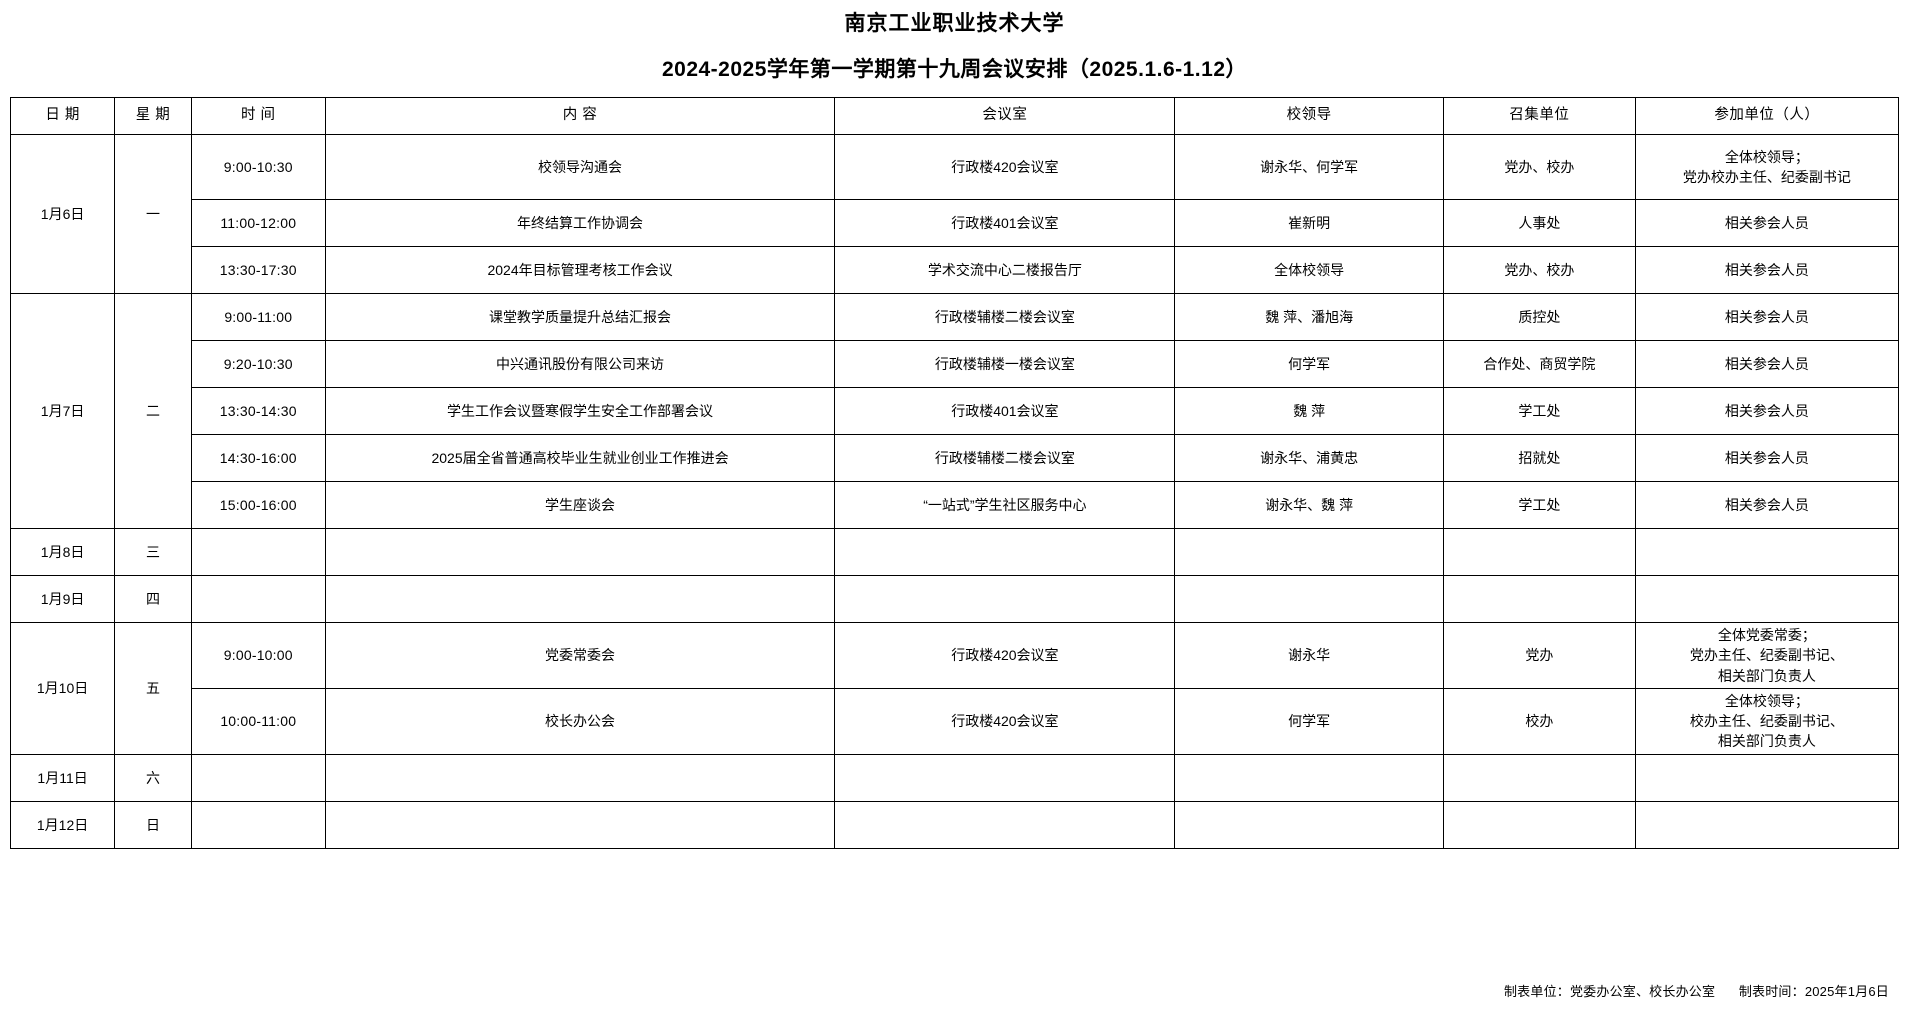 Image resolution: width=1909 pixels, height=1014 pixels. What do you see at coordinates (580, 505) in the screenshot?
I see `cell-content: 学生座谈会` at bounding box center [580, 505].